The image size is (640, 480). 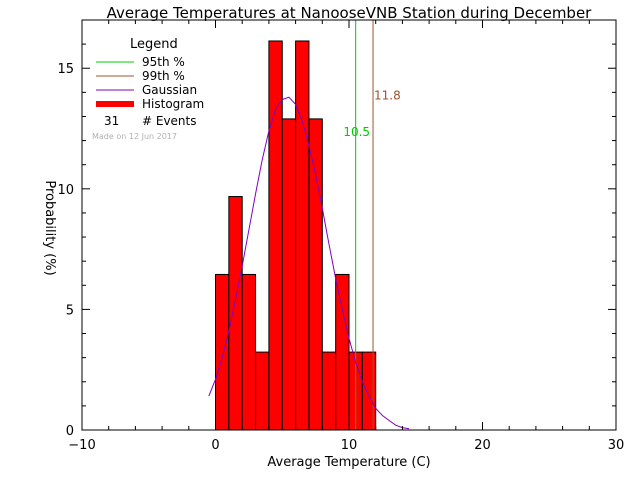 What do you see at coordinates (173, 104) in the screenshot?
I see `legend-label-histogram: Histogram` at bounding box center [173, 104].